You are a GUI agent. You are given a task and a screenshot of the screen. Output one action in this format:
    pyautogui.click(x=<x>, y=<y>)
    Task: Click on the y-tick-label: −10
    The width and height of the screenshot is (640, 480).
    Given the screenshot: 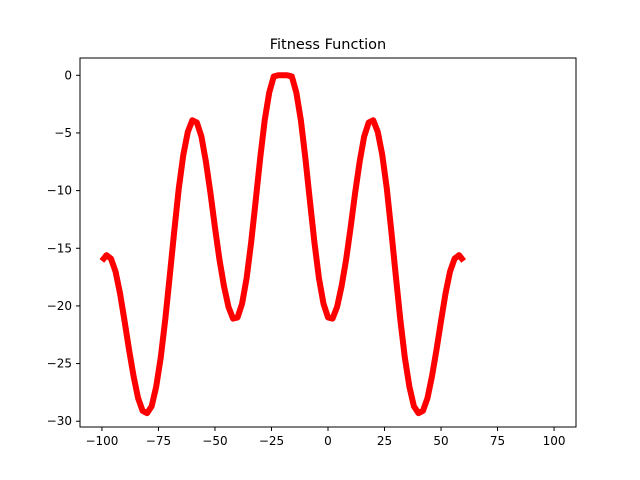 What is the action you would take?
    pyautogui.click(x=59, y=191)
    